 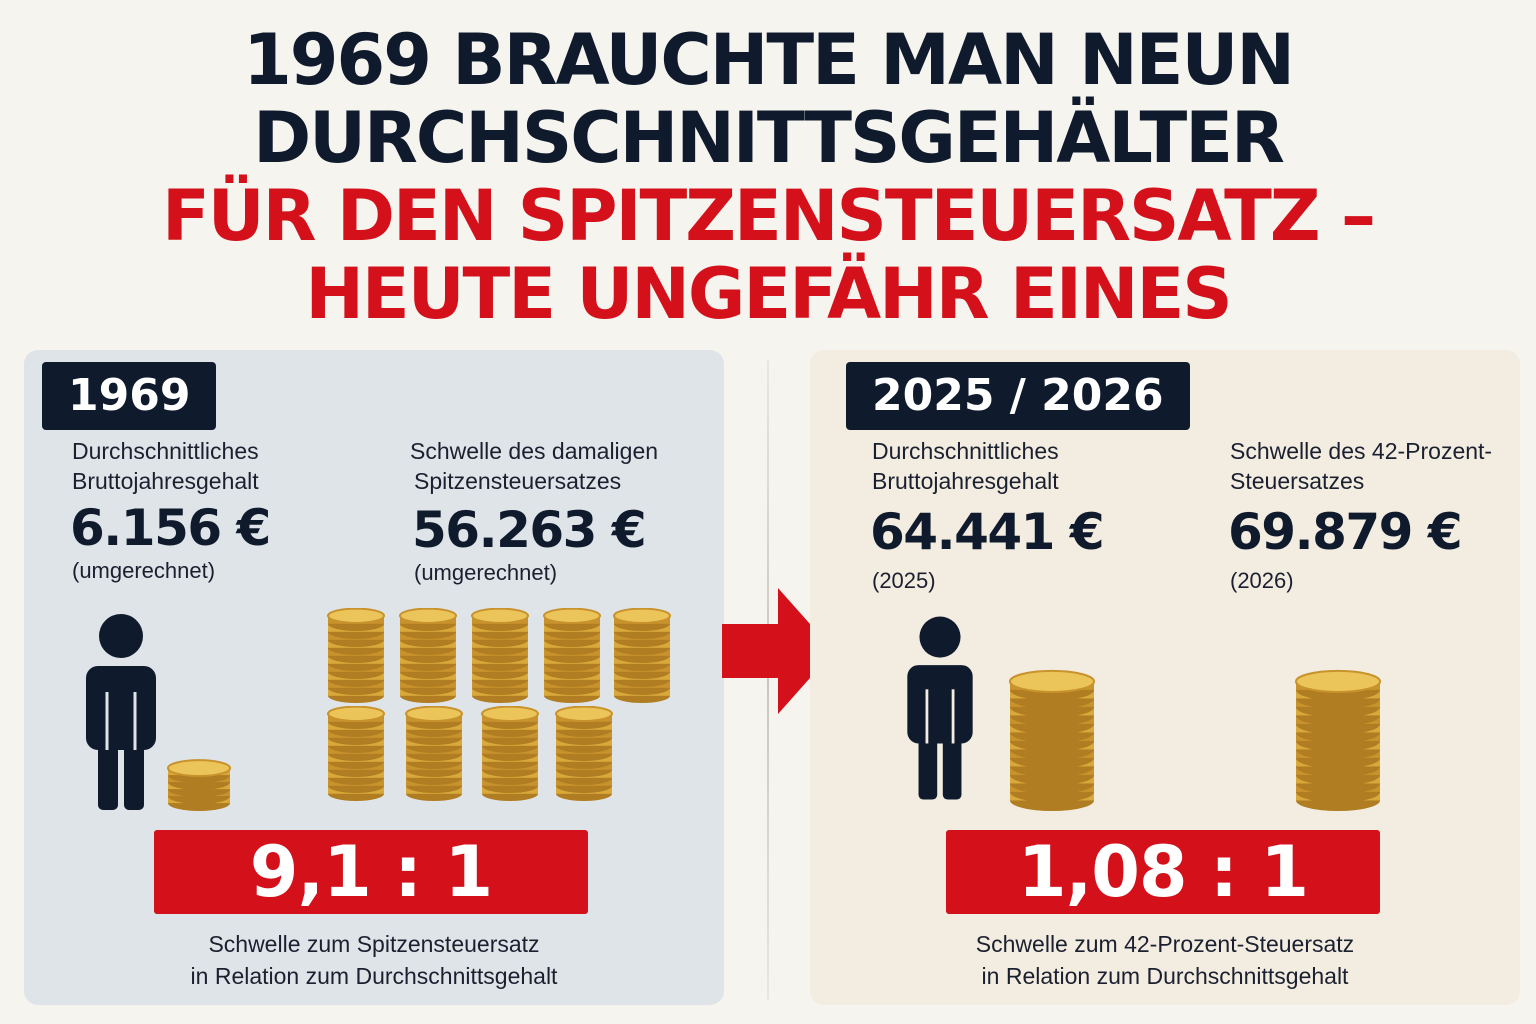 What do you see at coordinates (778, 651) in the screenshot?
I see `arrow-right-icon` at bounding box center [778, 651].